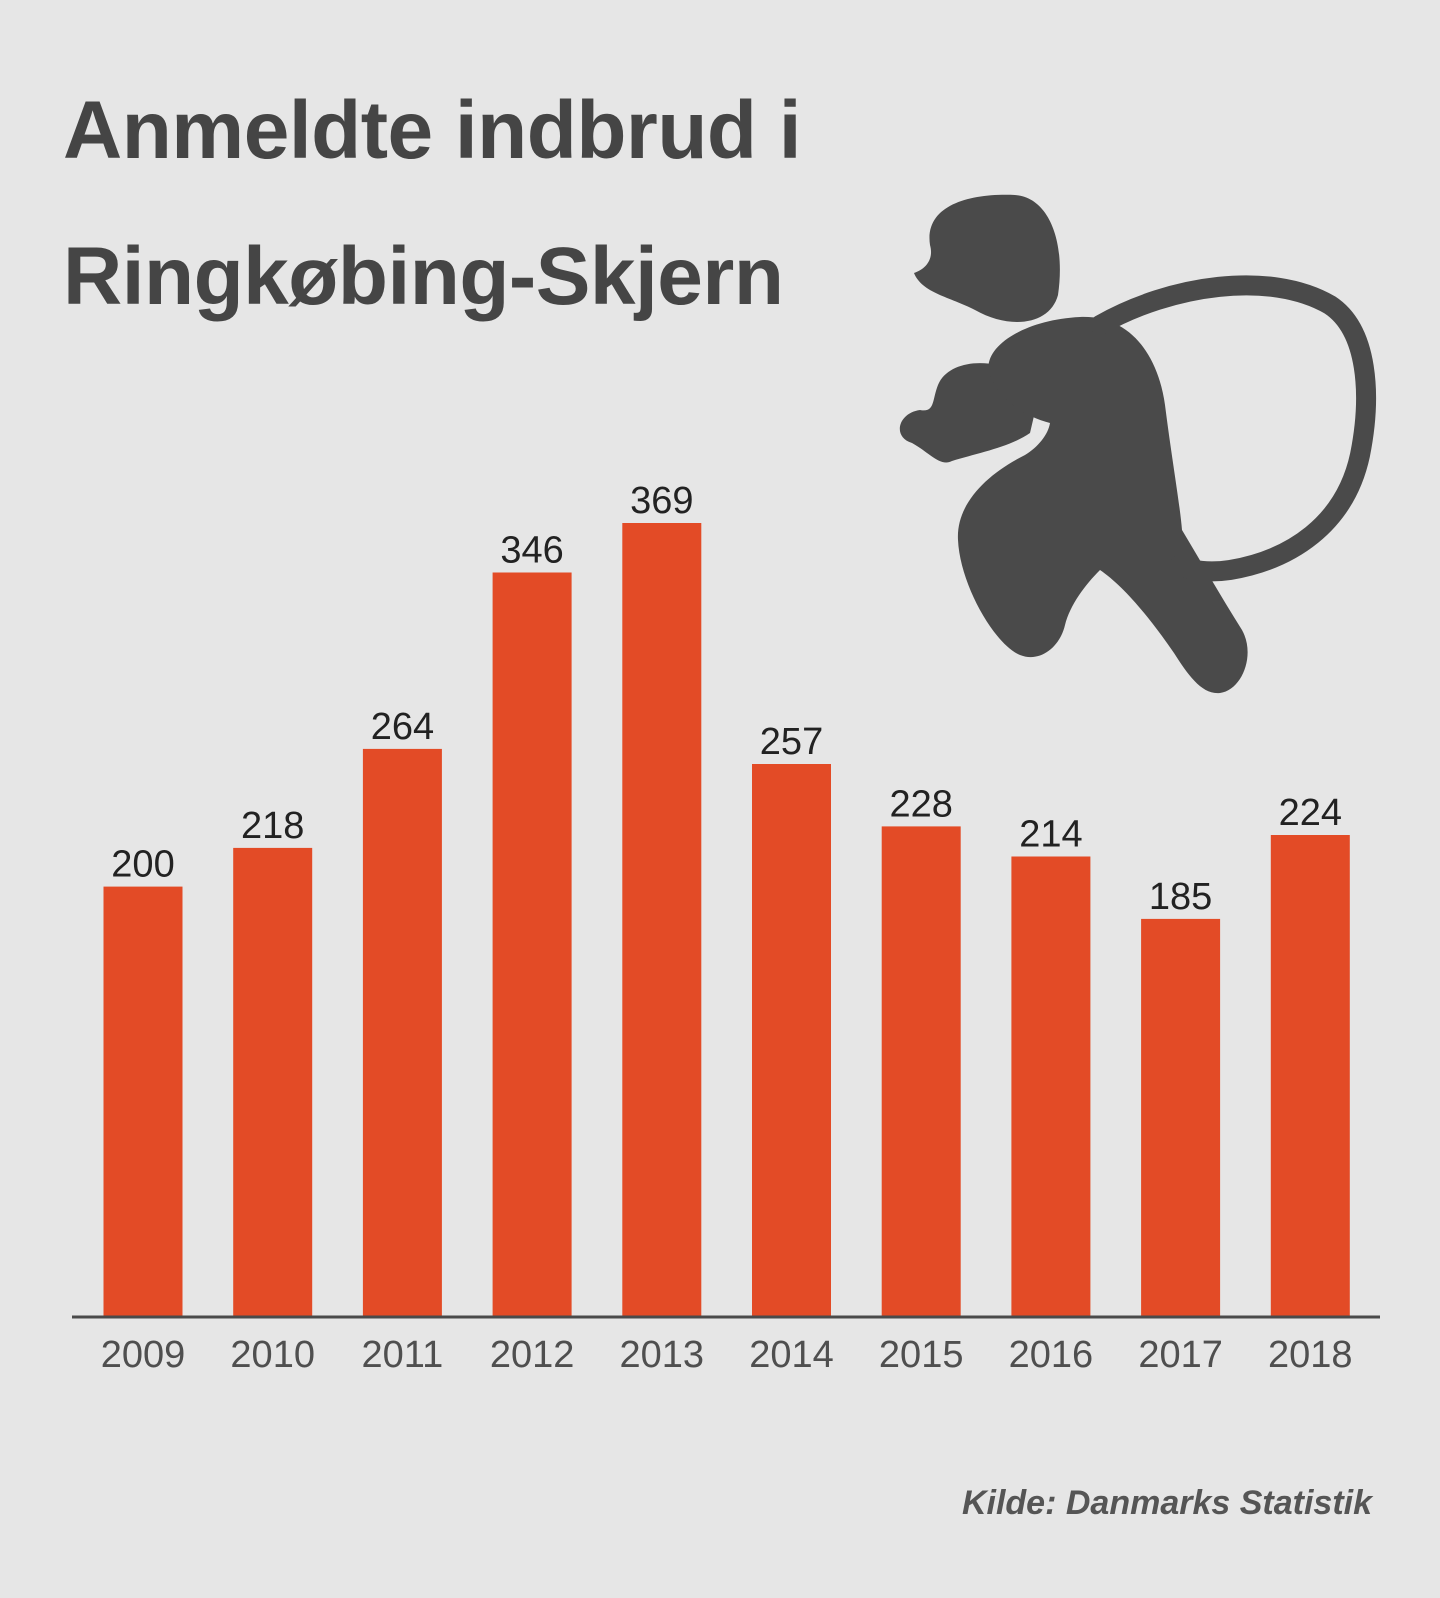 This screenshot has height=1598, width=1440. I want to click on x-tick-label-2013: 2013, so click(662, 1355).